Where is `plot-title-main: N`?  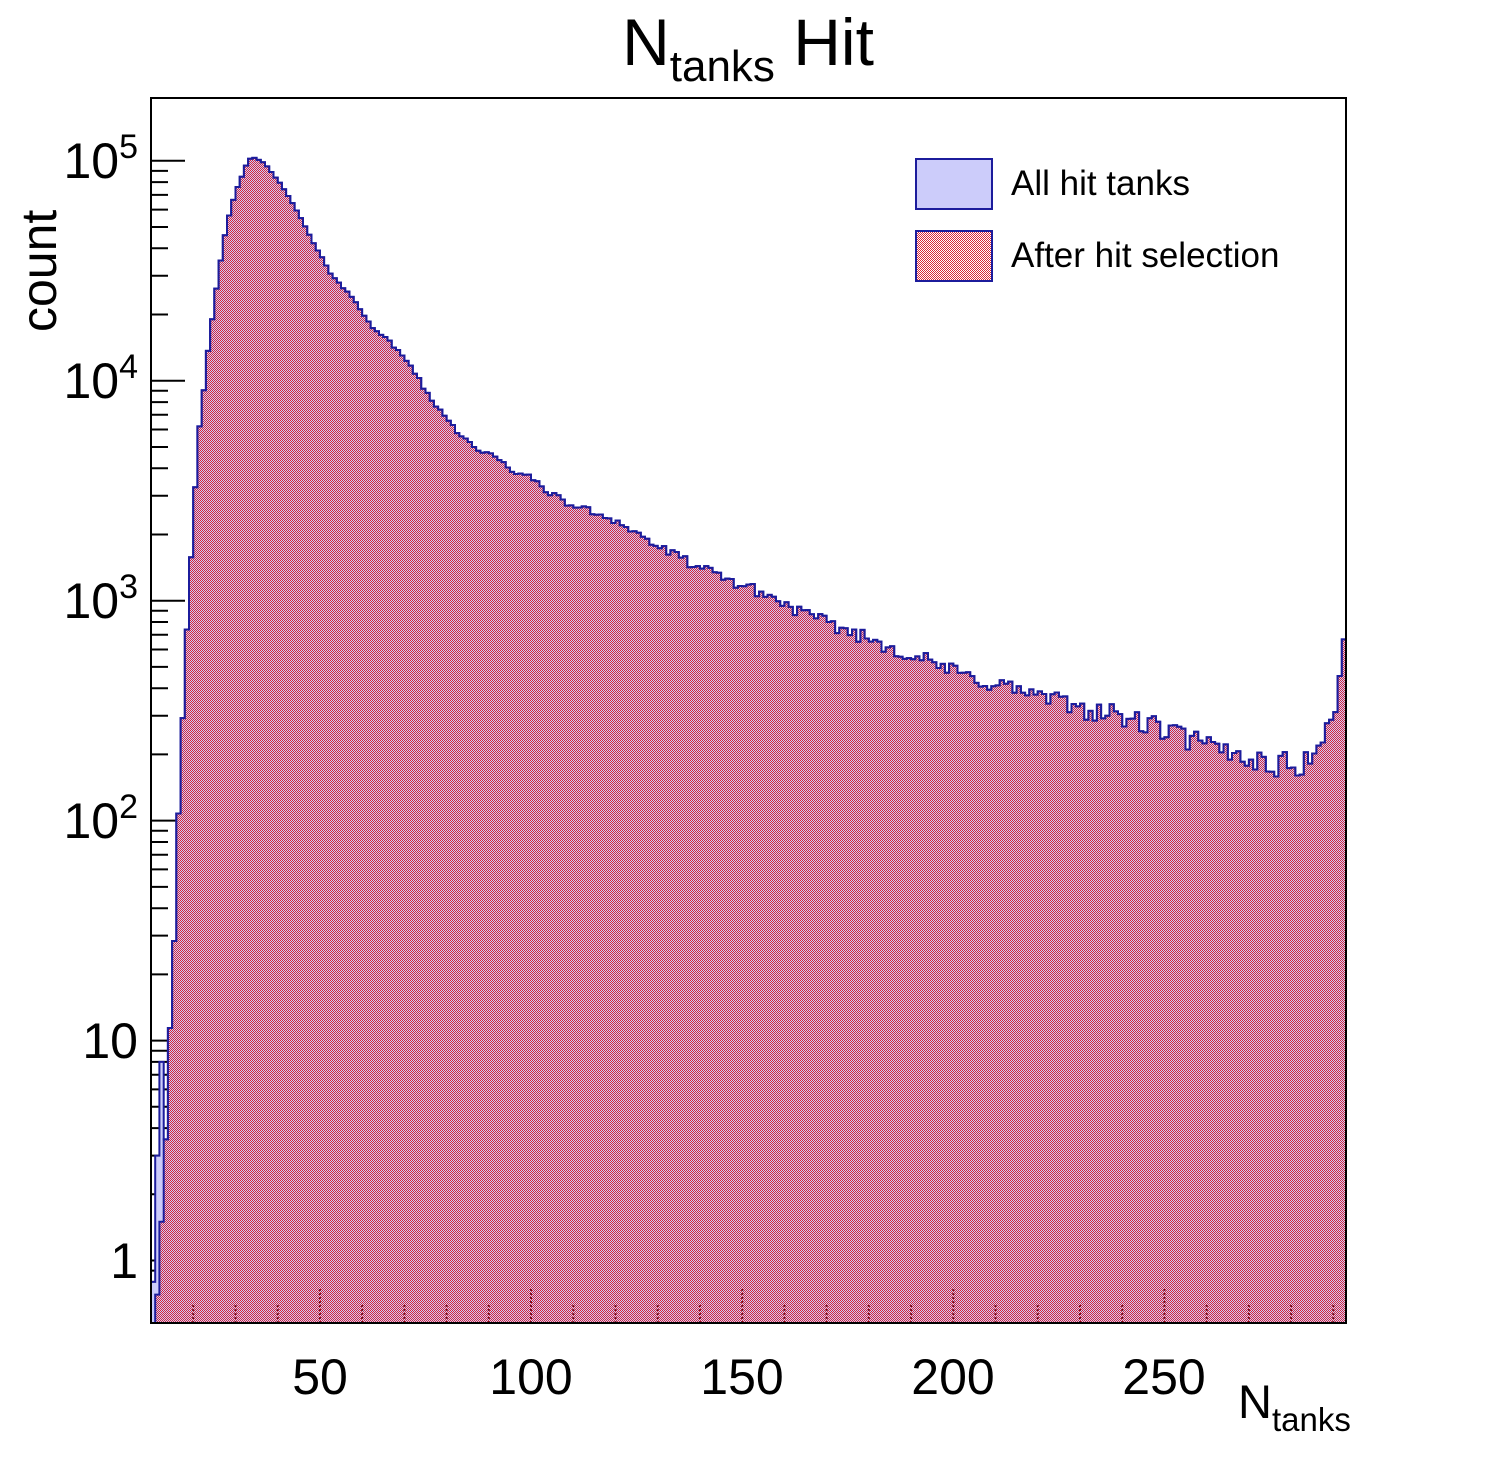
plot-title-main: N is located at coordinates (646, 42).